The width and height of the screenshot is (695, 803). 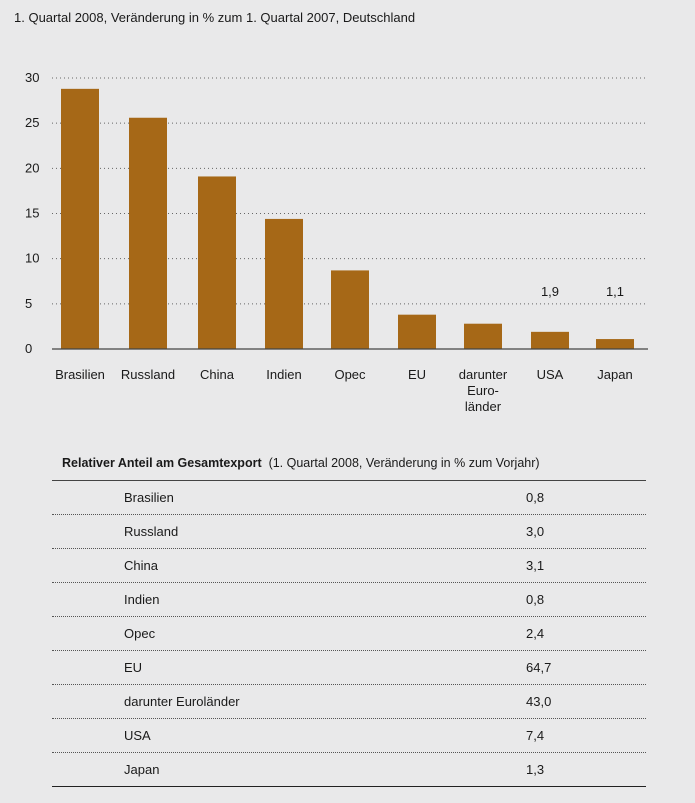 I want to click on x-tick-label: darunter, so click(x=483, y=374).